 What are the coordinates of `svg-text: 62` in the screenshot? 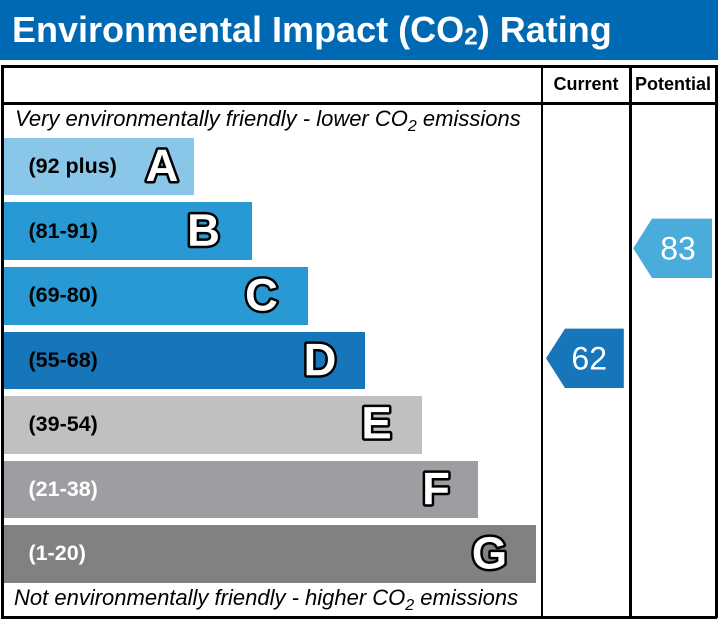 It's located at (589, 359).